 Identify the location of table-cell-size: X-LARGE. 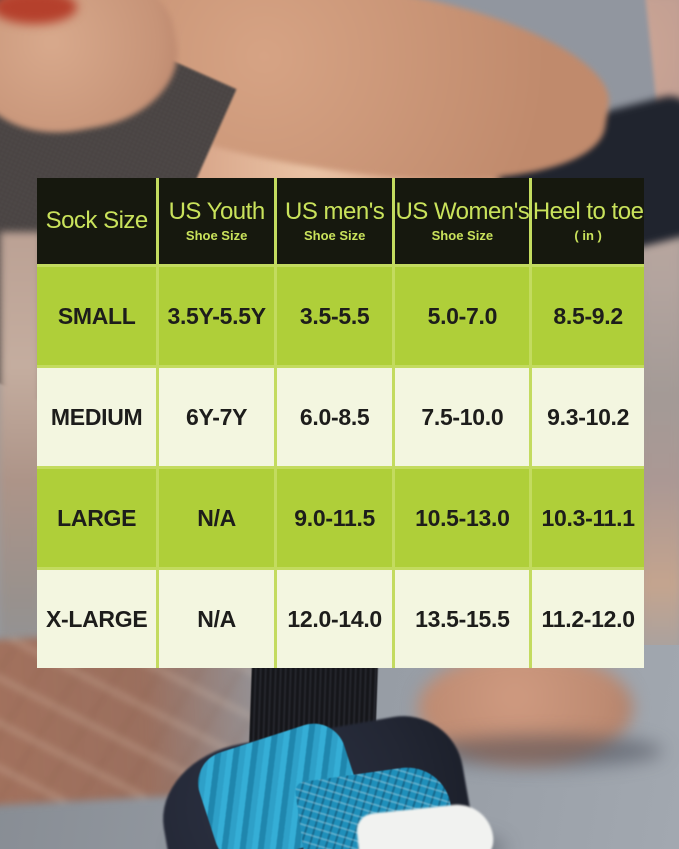
(97, 619).